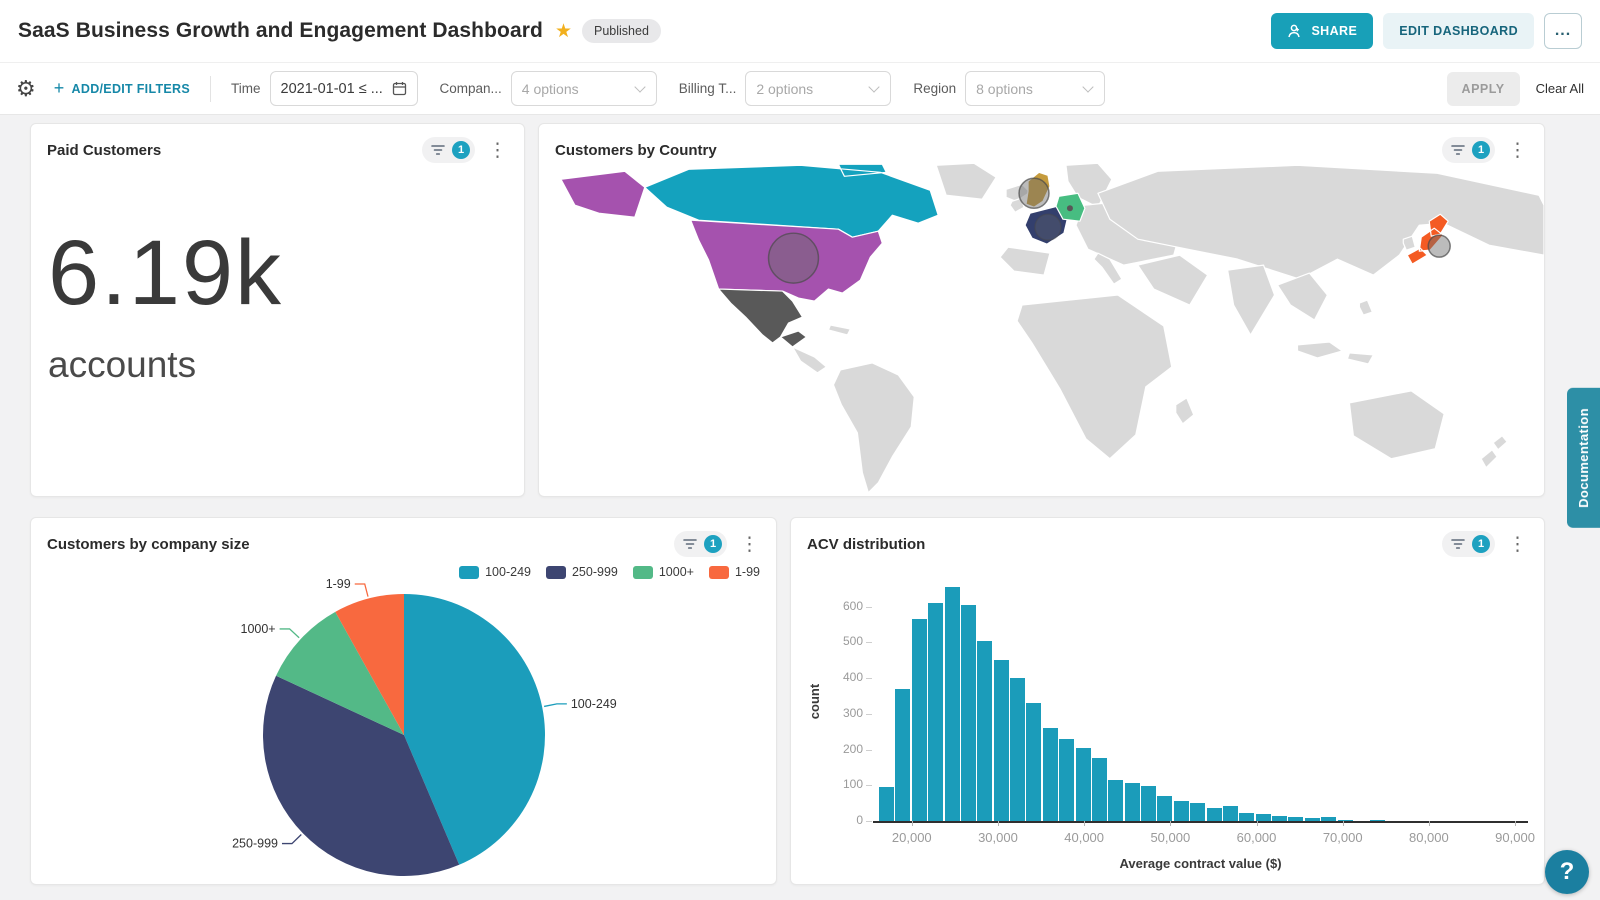  What do you see at coordinates (1409, 243) in the screenshot?
I see `map-country-korea` at bounding box center [1409, 243].